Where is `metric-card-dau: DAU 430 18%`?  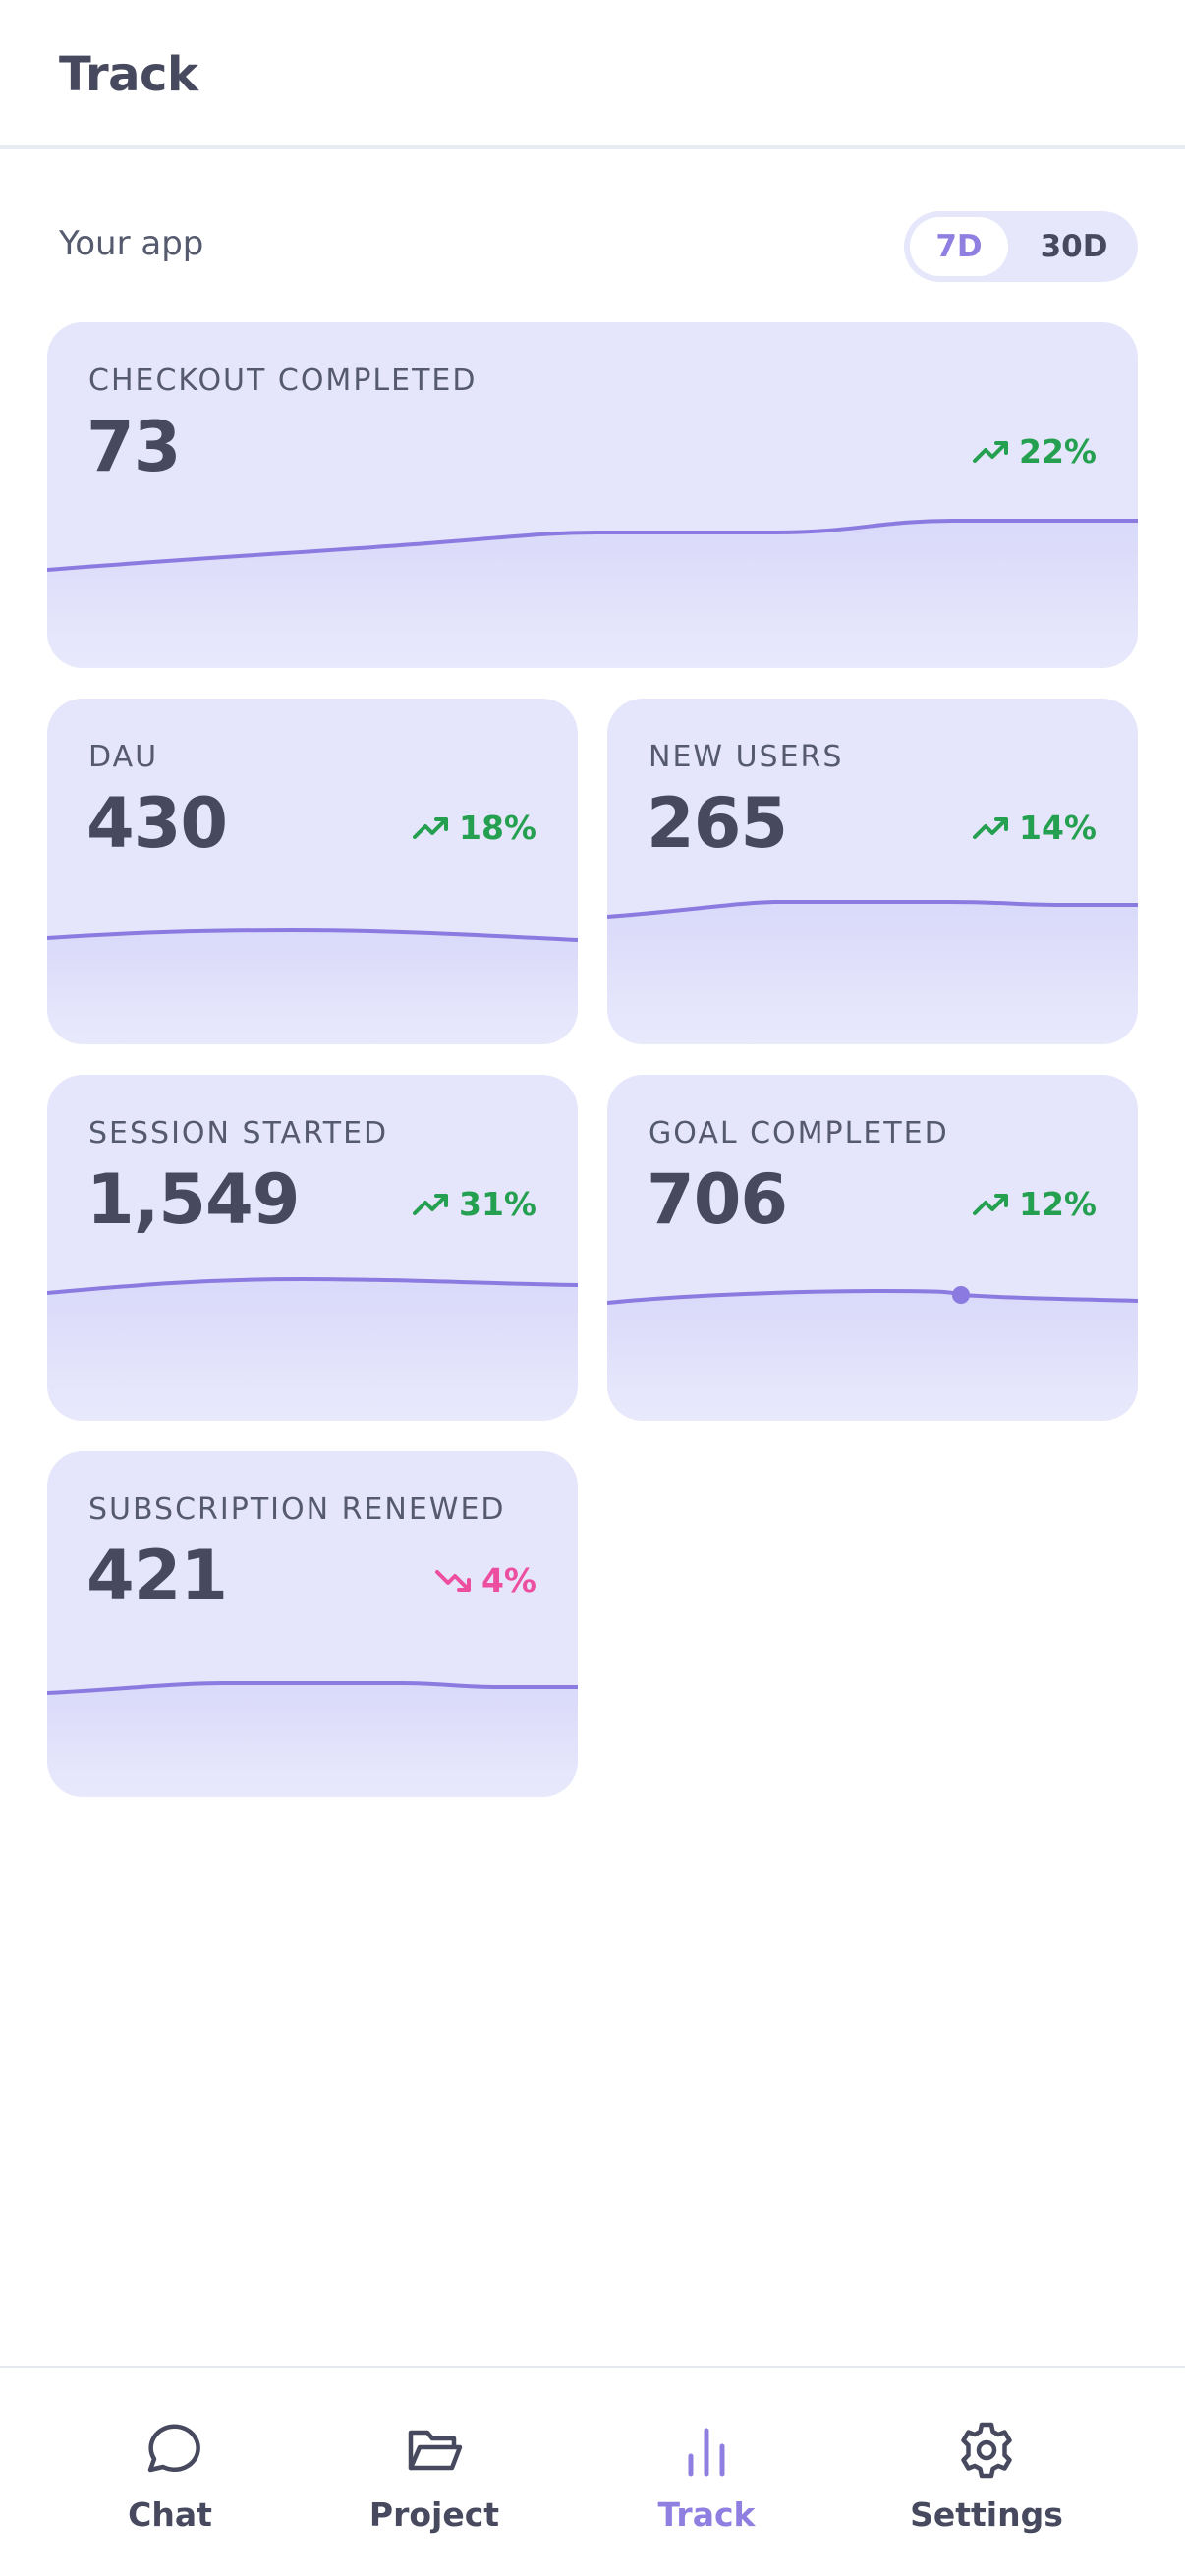 metric-card-dau: DAU 430 18% is located at coordinates (313, 871).